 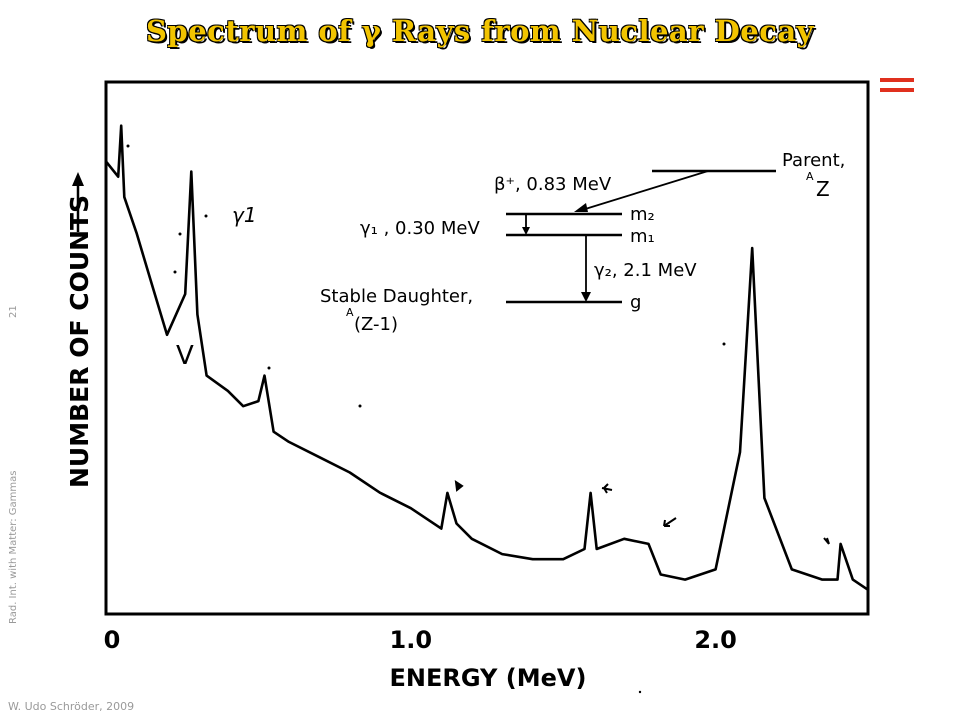 What do you see at coordinates (185, 356) in the screenshot?
I see `v-mark: V` at bounding box center [185, 356].